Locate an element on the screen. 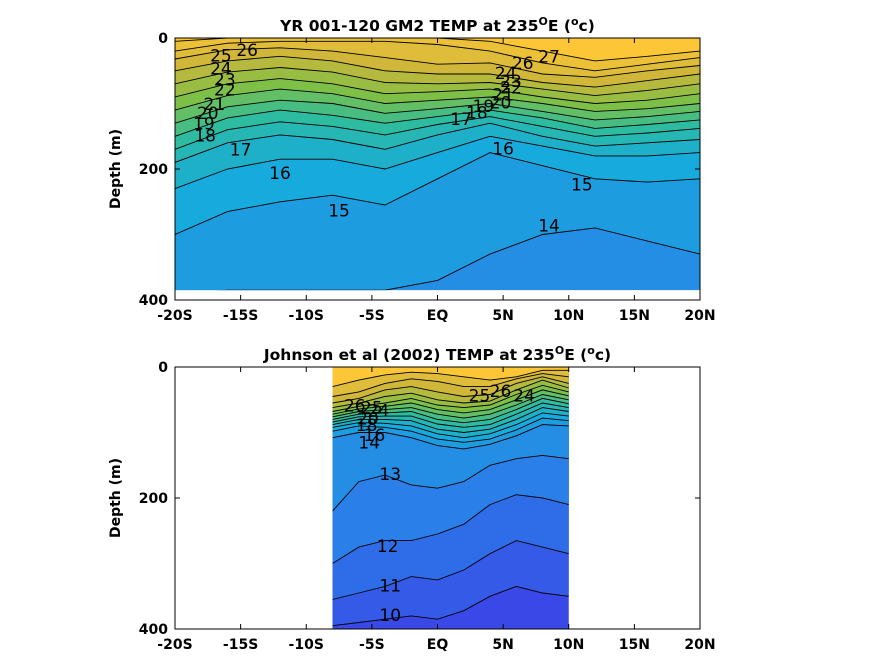 This screenshot has width=875, height=656. contour-label: 27 is located at coordinates (549, 58).